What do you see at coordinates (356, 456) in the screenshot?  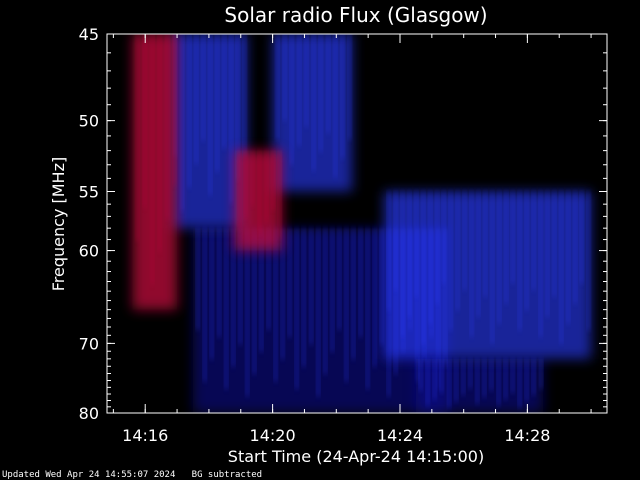 I see `x-axis-label: Start Time (24-Apr-24 14:15:00)` at bounding box center [356, 456].